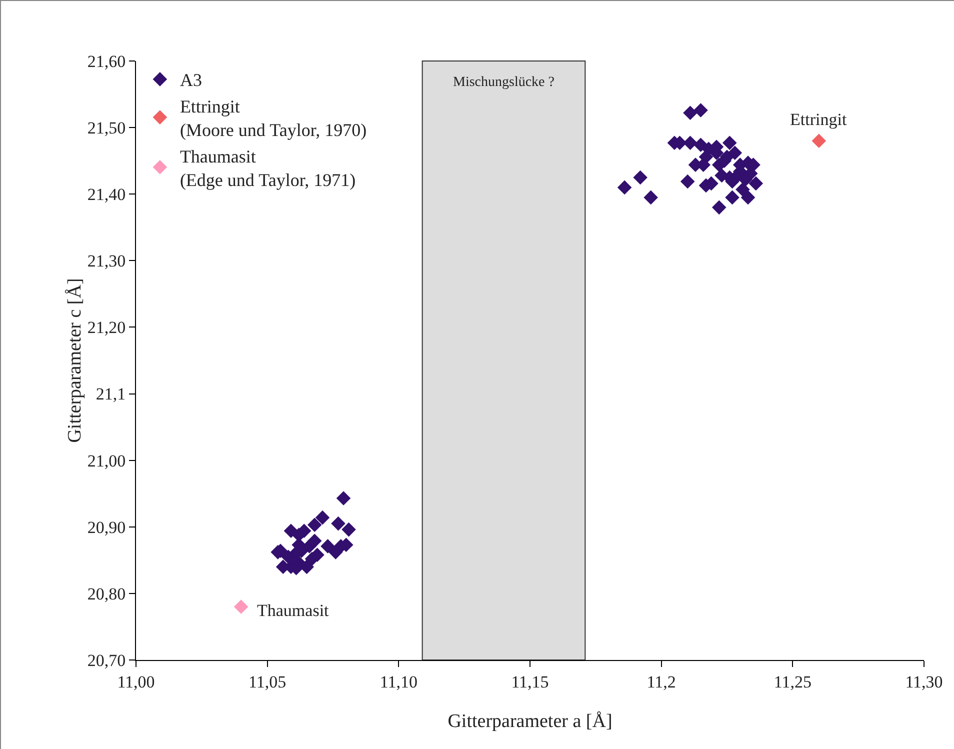  Describe the element at coordinates (136, 682) in the screenshot. I see `x-tick-label: 11,00` at that location.